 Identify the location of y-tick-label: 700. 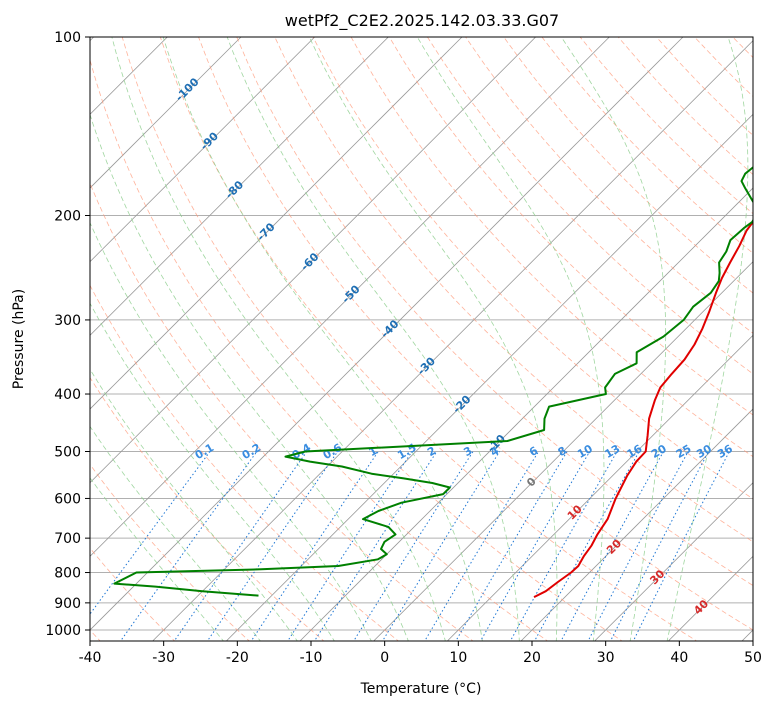
(67, 539).